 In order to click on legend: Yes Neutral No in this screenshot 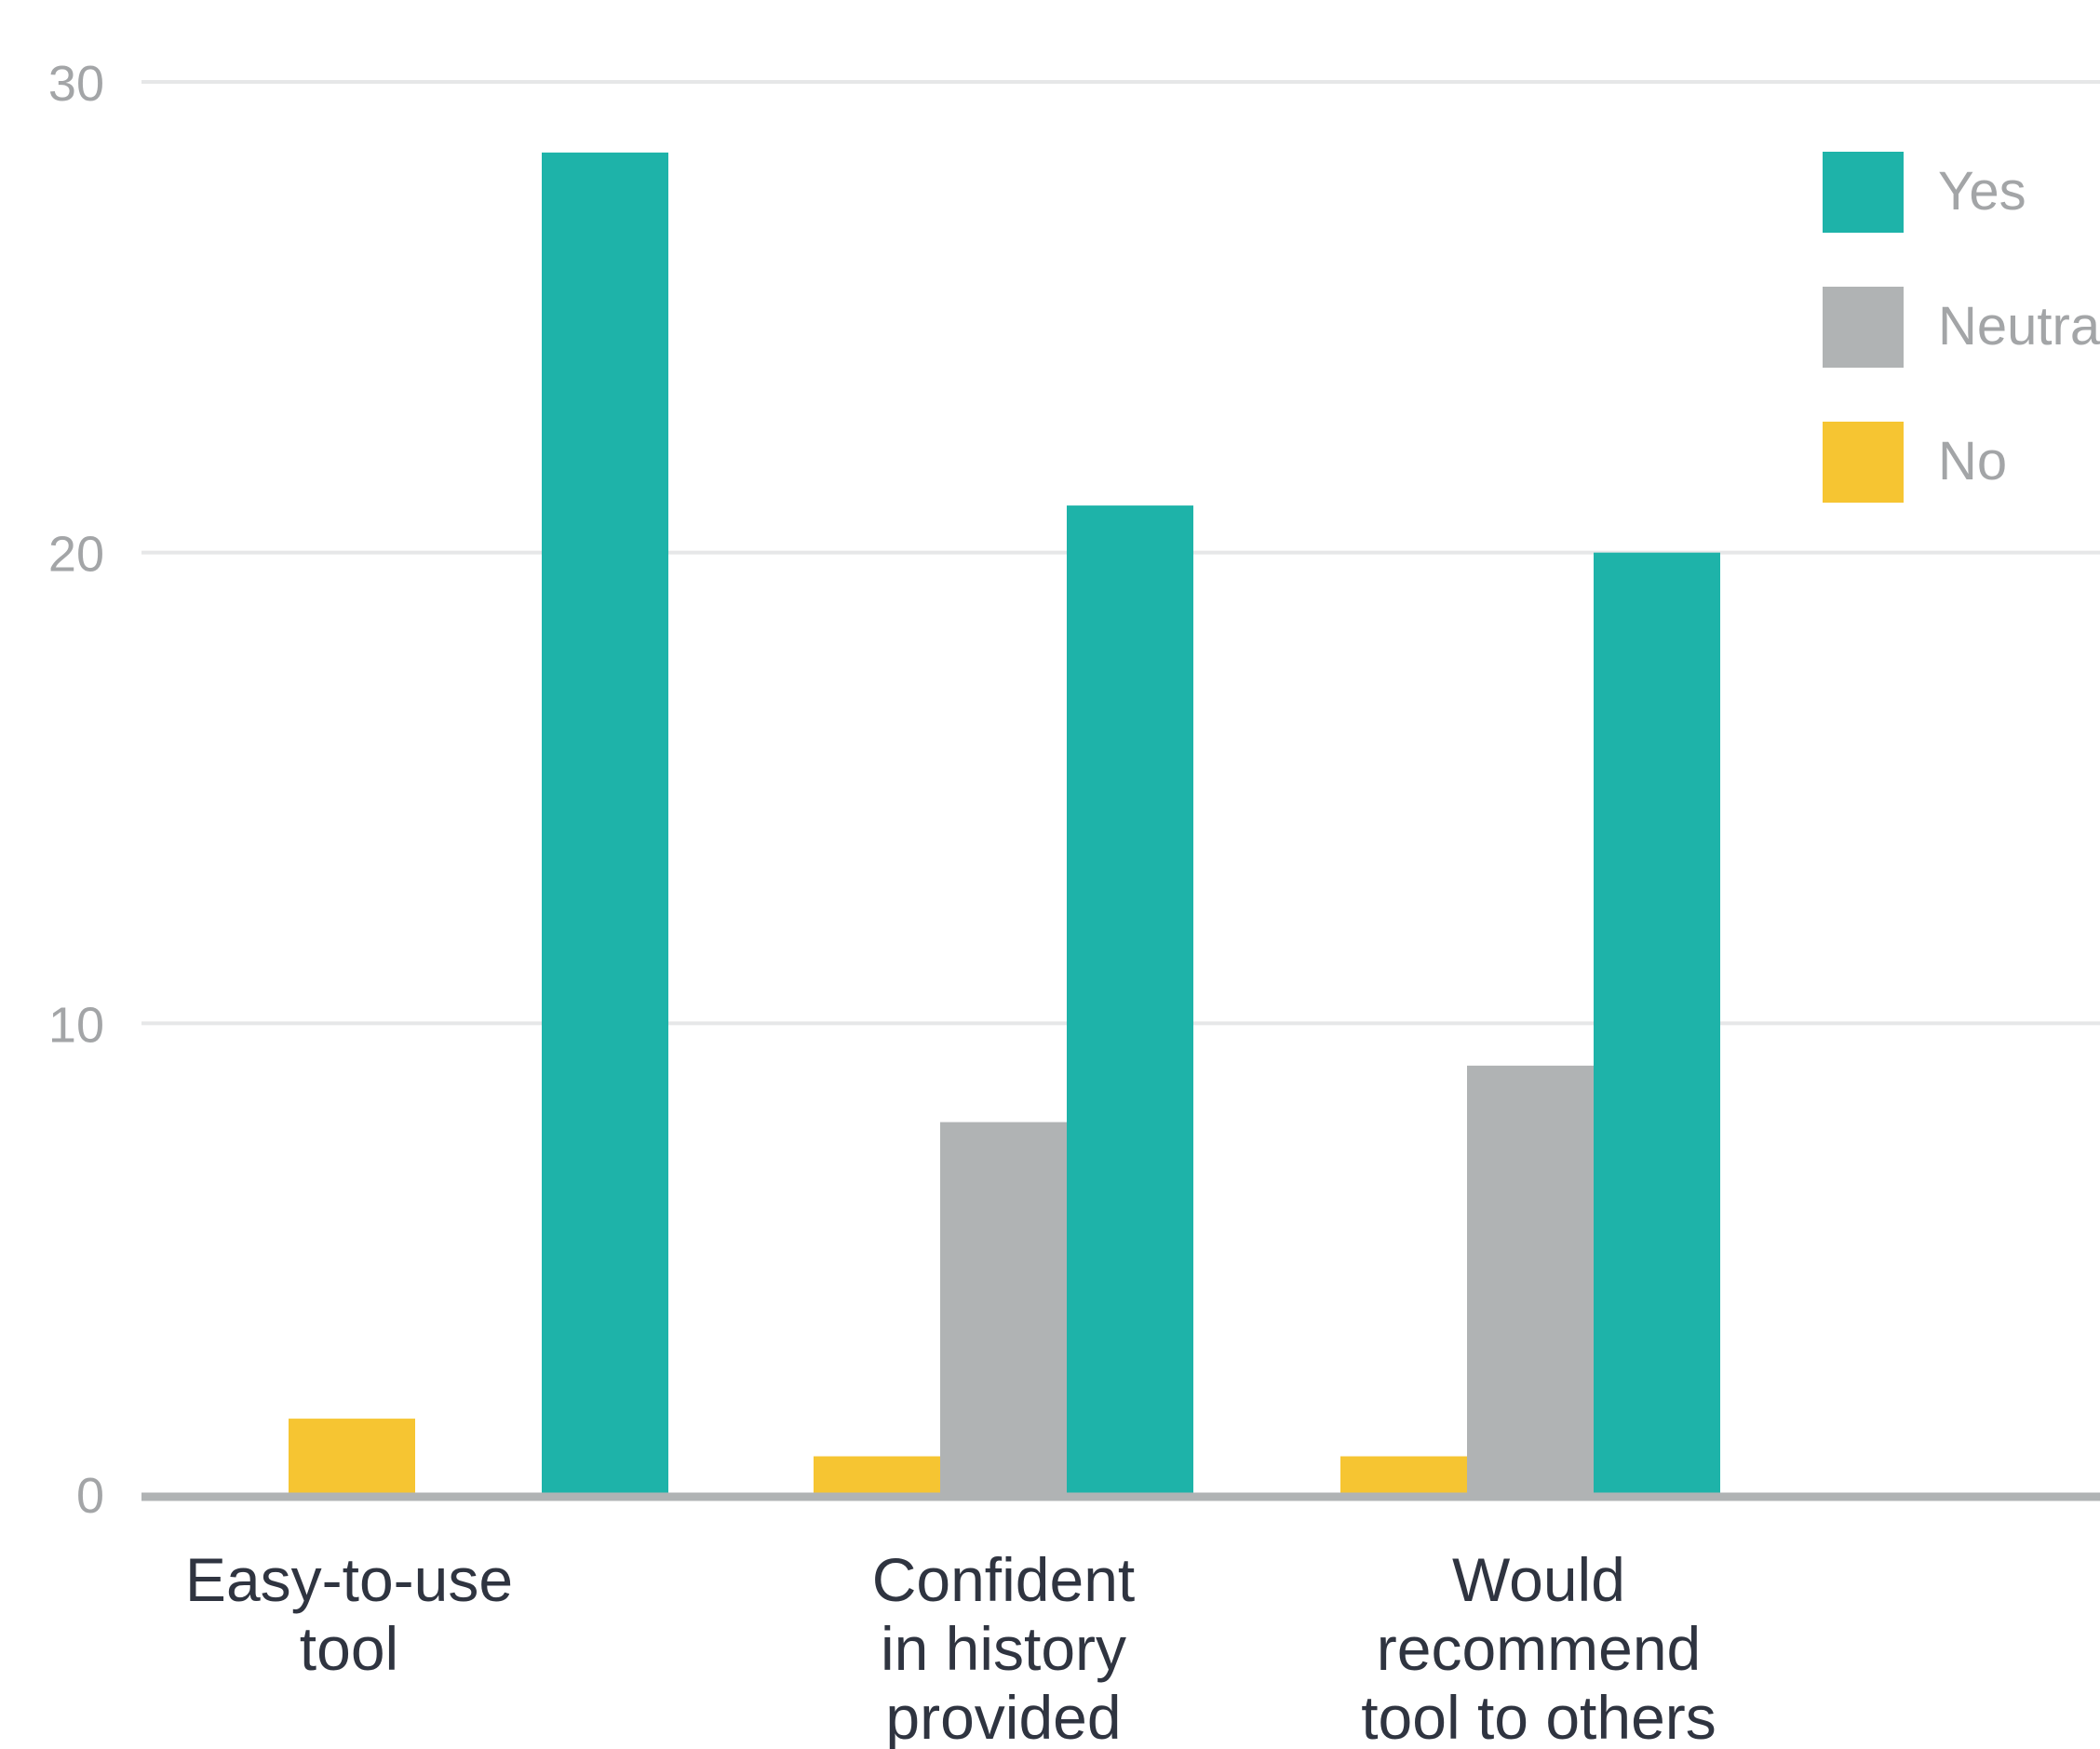, I will do `click(1962, 327)`.